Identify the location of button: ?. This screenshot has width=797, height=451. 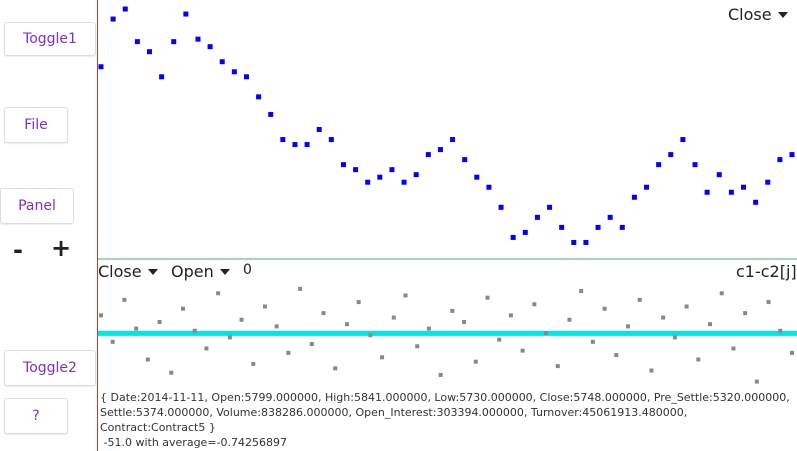
(36, 416).